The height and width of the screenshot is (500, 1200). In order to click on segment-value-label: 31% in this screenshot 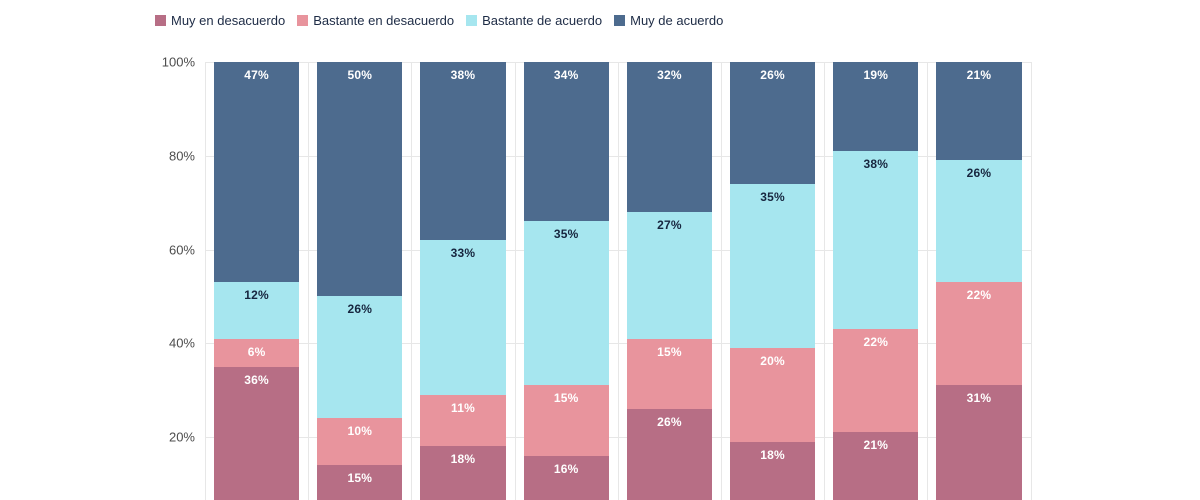, I will do `click(979, 398)`.